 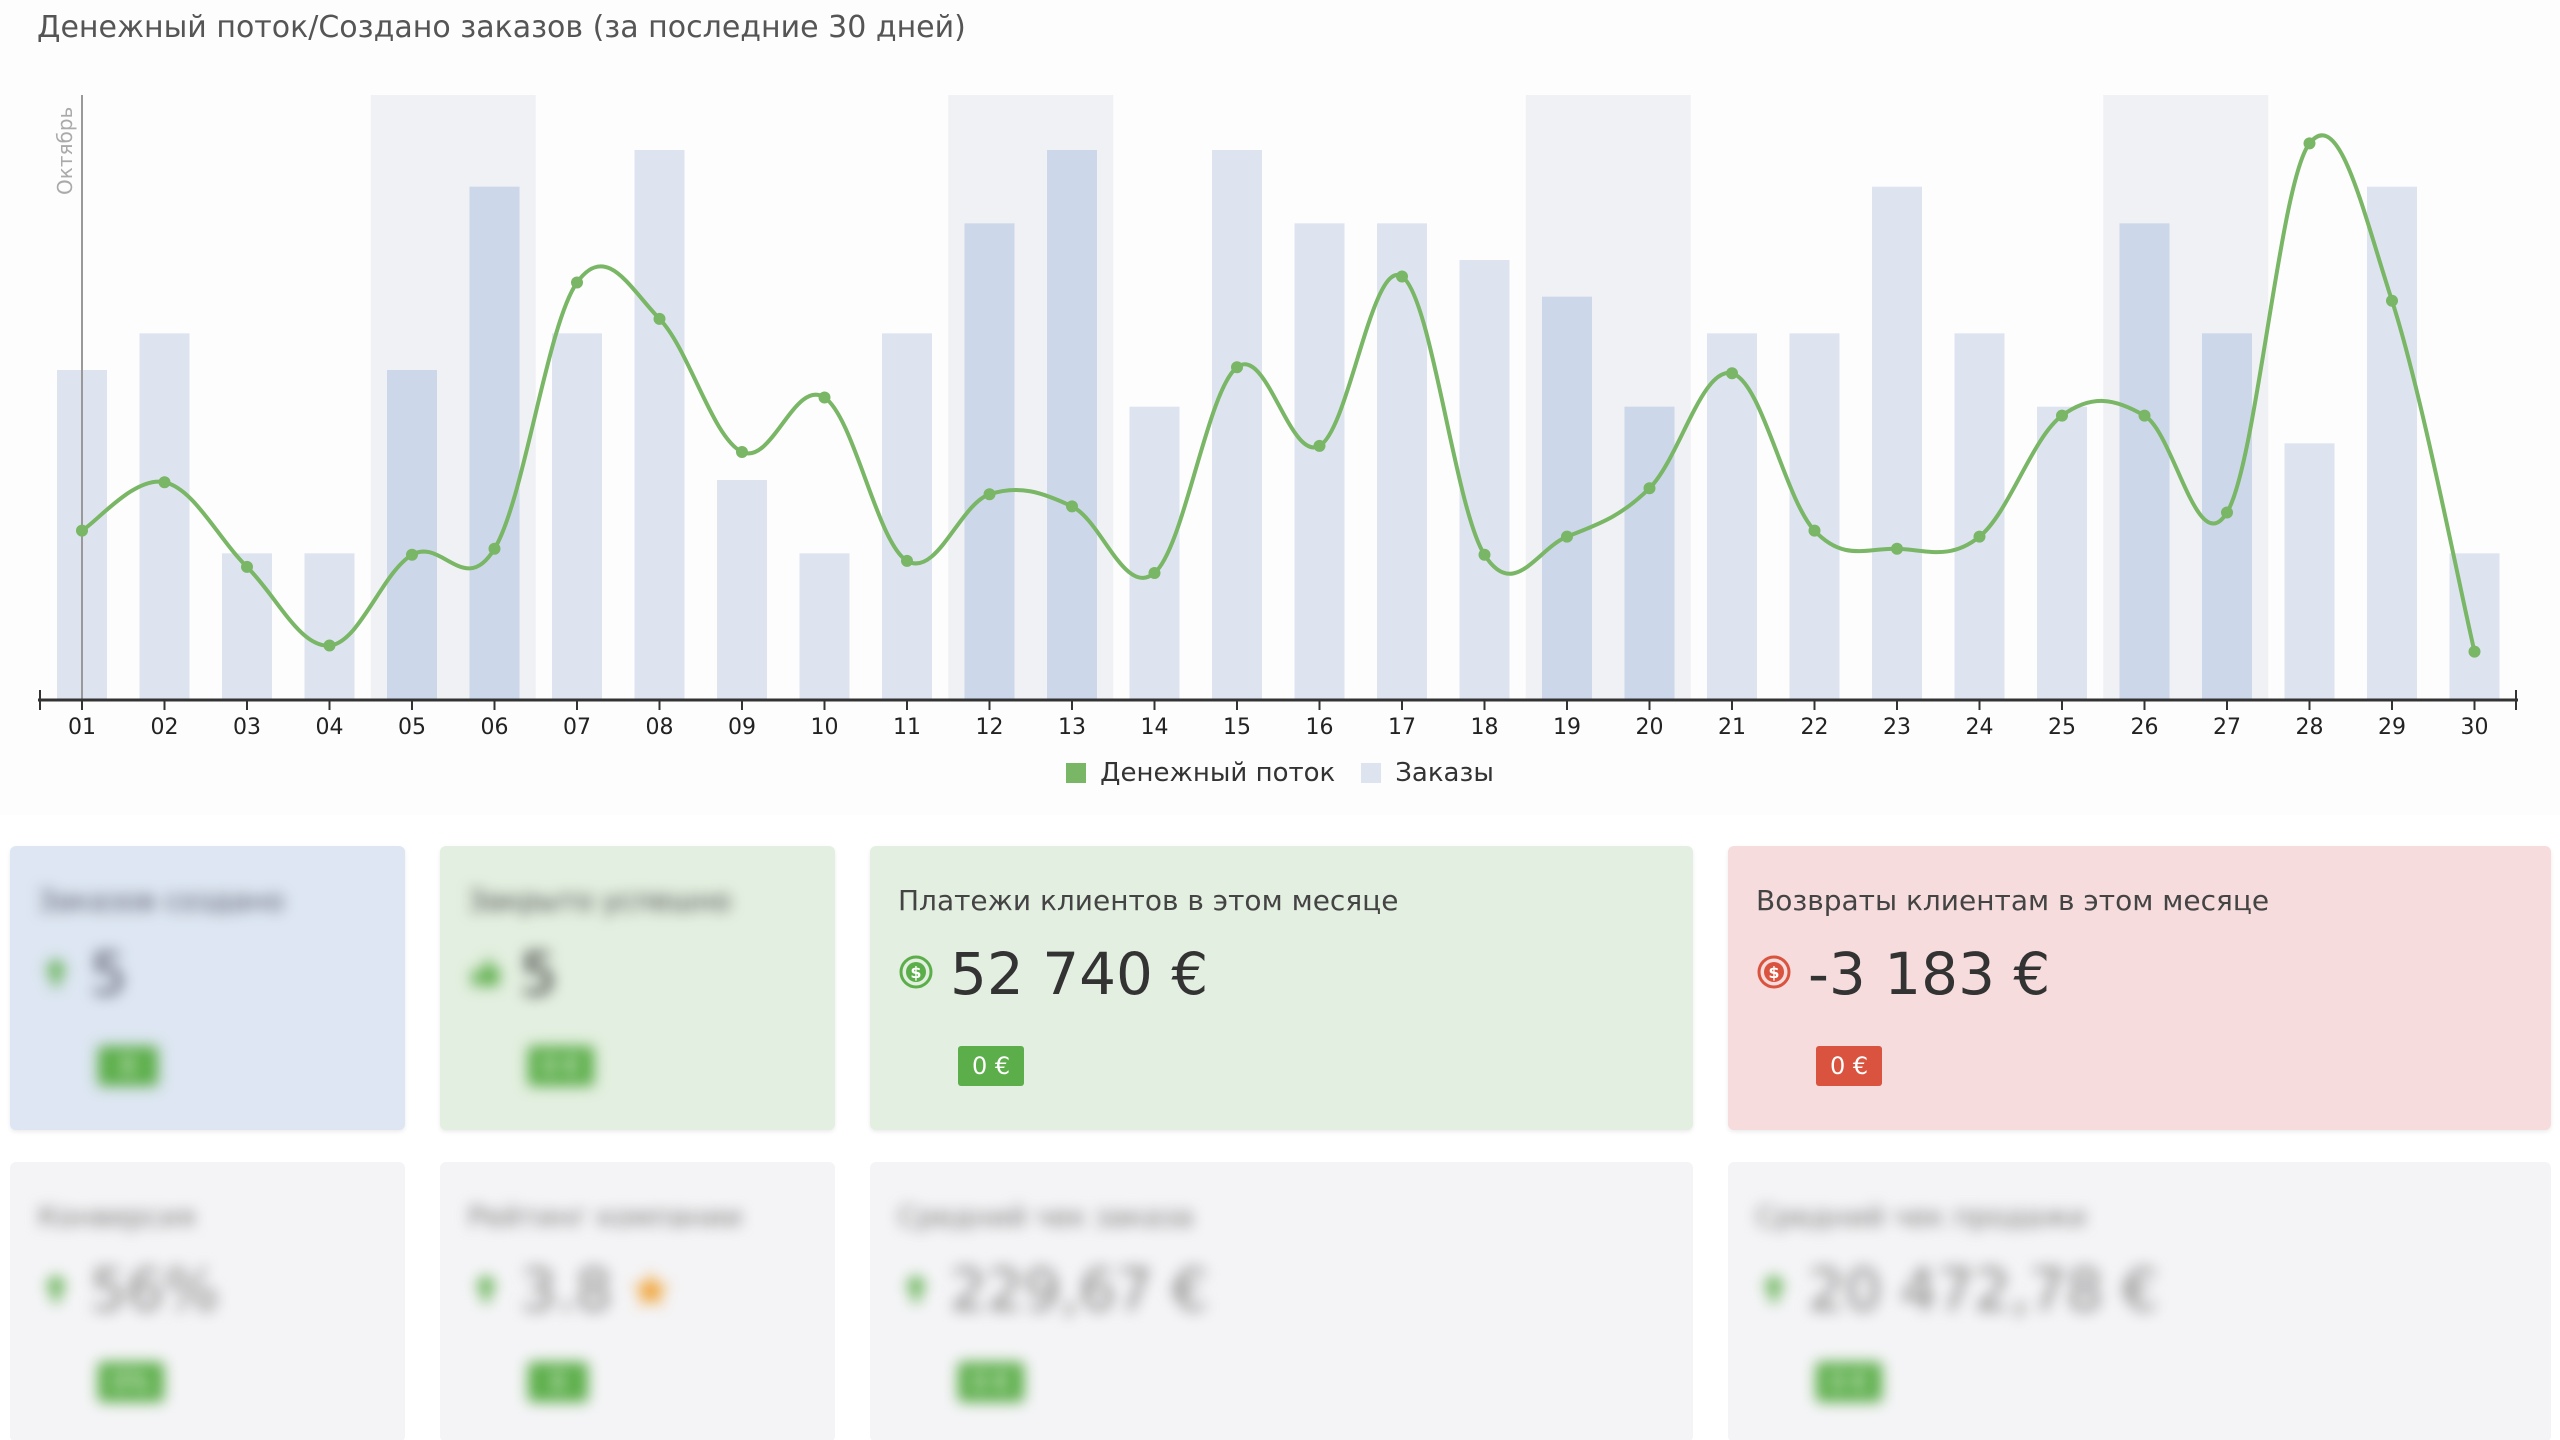 What do you see at coordinates (2475, 727) in the screenshot?
I see `x-tick-label-30: 30` at bounding box center [2475, 727].